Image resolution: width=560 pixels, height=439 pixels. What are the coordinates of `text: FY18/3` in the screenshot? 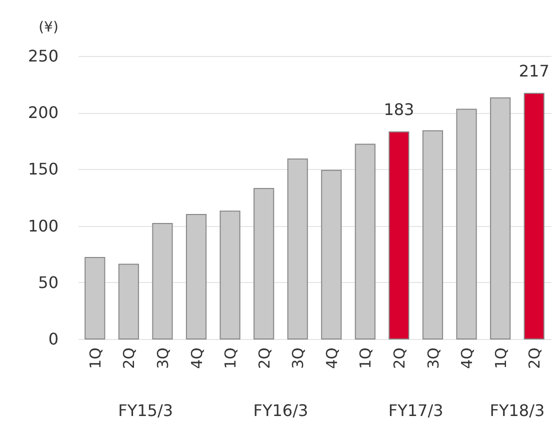 It's located at (517, 410).